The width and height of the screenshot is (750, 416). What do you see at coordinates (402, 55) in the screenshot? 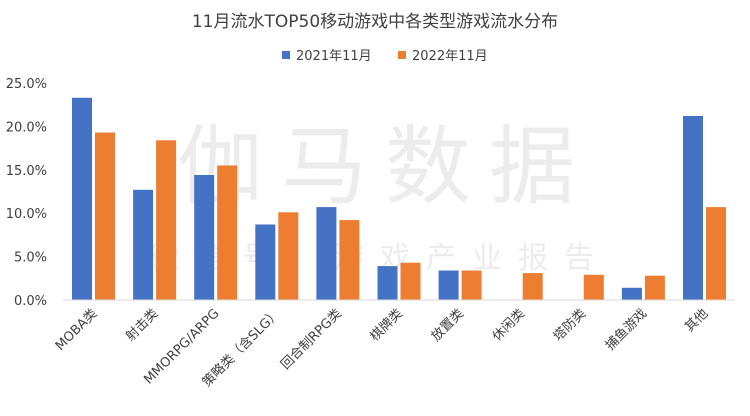
I see `legend-swatch-2022` at bounding box center [402, 55].